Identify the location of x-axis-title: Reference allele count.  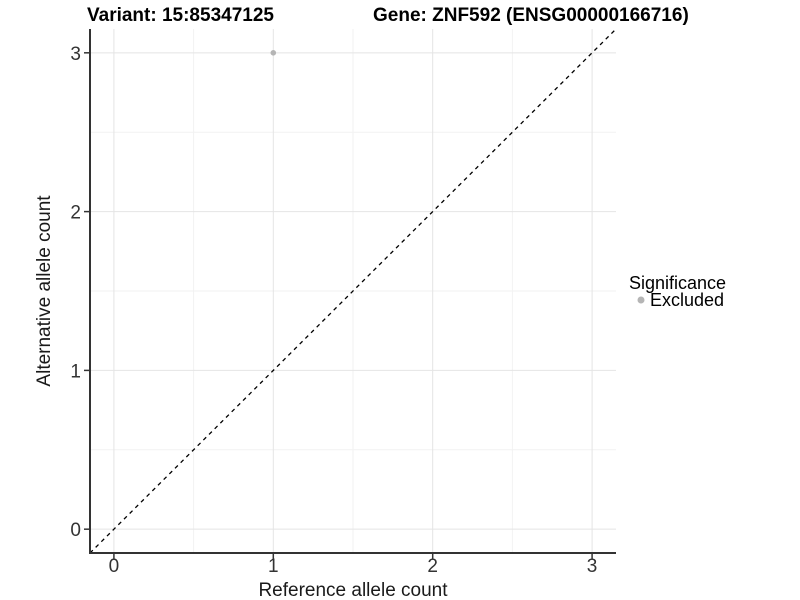
(353, 590).